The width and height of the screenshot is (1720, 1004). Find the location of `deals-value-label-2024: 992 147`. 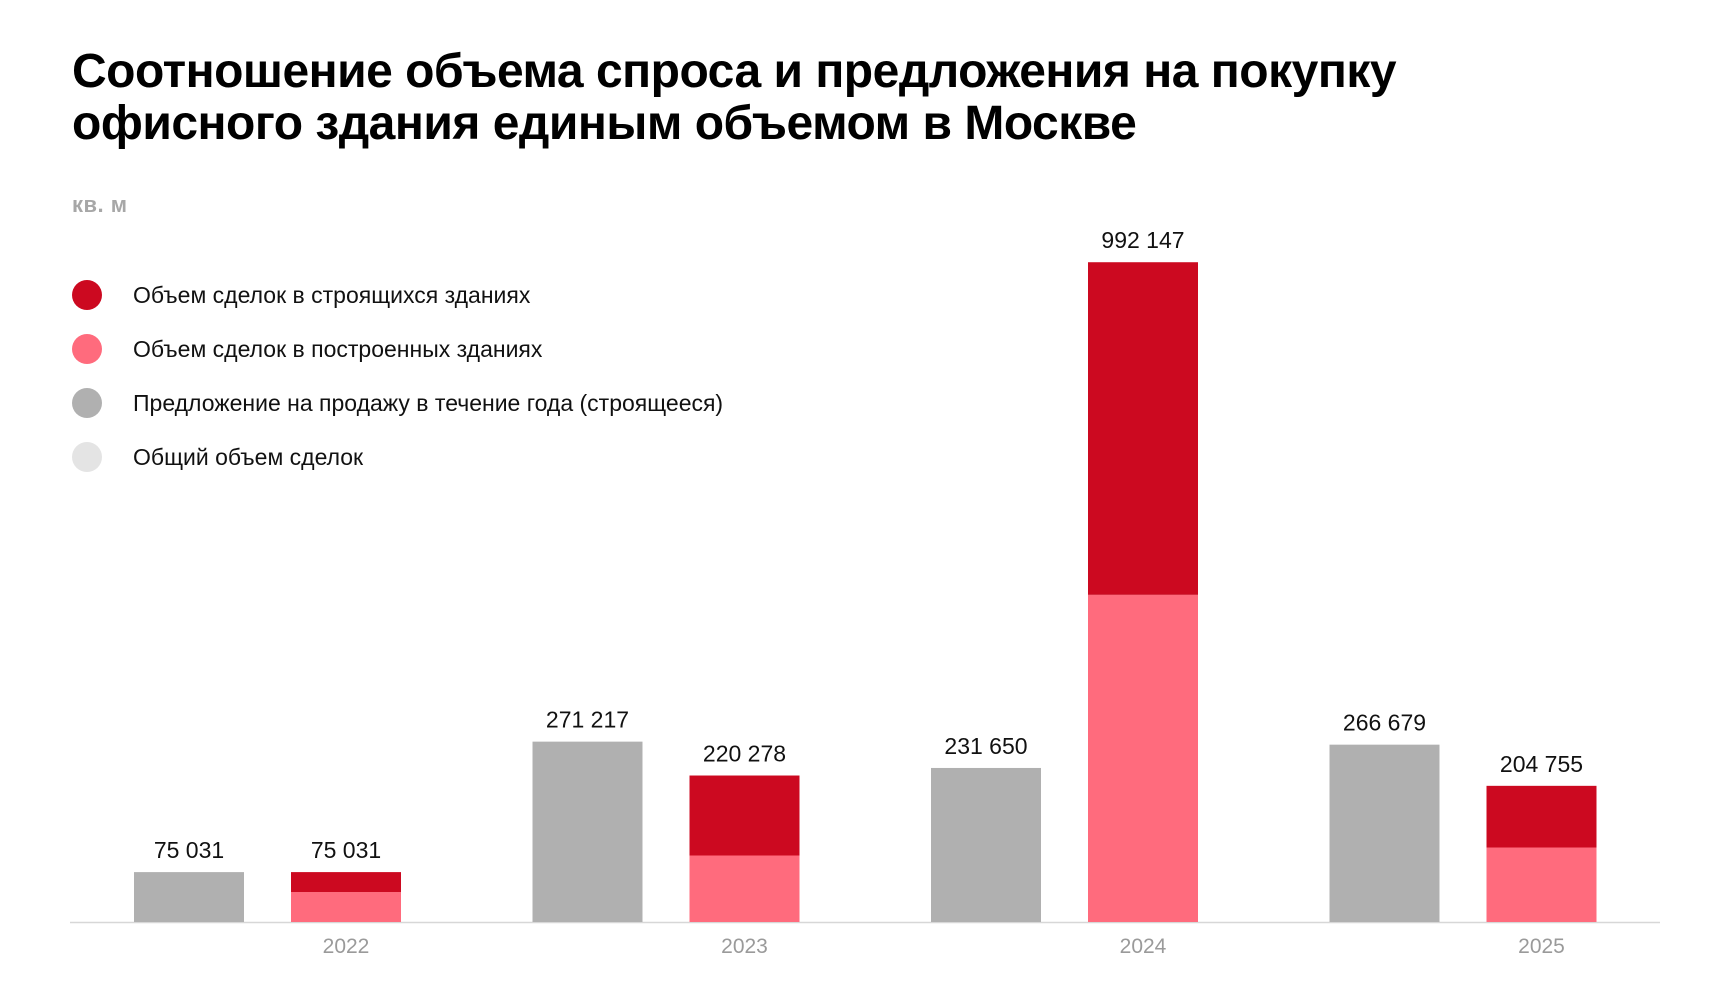

deals-value-label-2024: 992 147 is located at coordinates (1142, 240).